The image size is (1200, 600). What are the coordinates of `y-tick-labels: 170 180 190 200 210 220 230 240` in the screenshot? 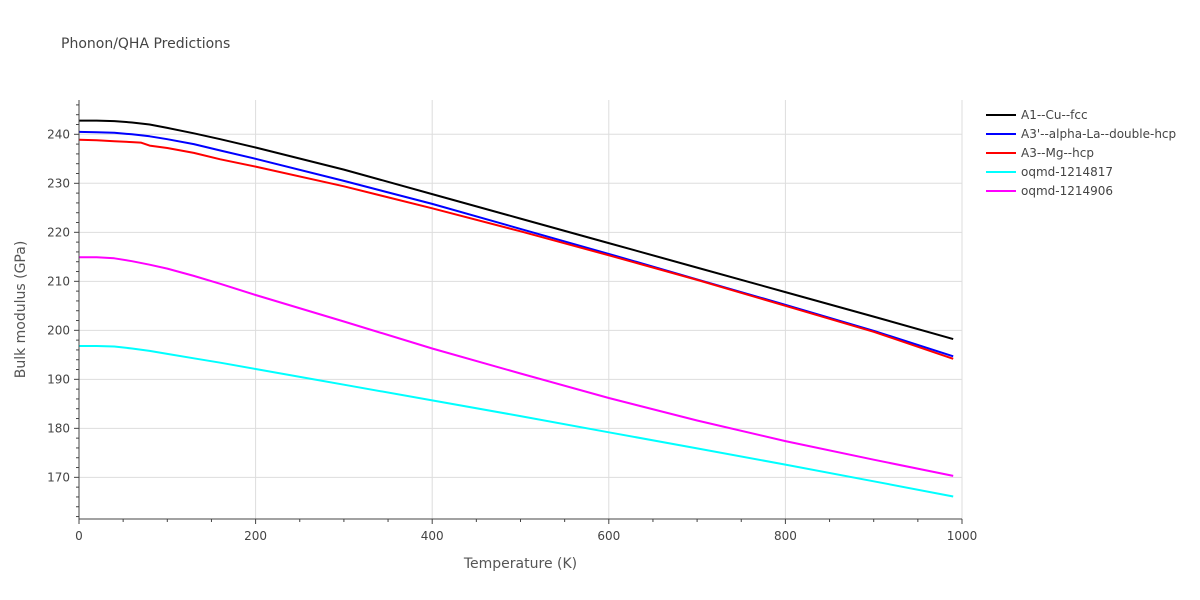 It's located at (58, 305).